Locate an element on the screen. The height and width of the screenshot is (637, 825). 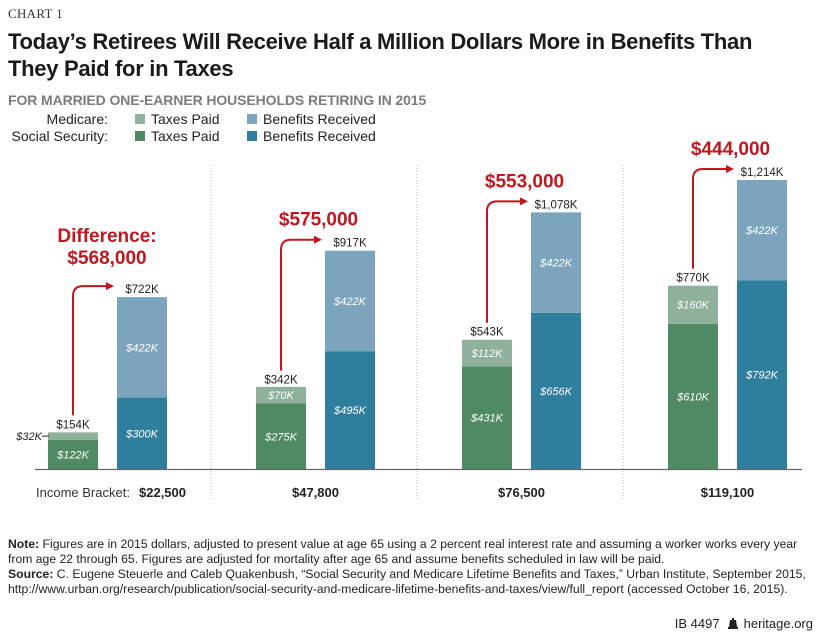
difference-prefix: Difference: is located at coordinates (106, 236).